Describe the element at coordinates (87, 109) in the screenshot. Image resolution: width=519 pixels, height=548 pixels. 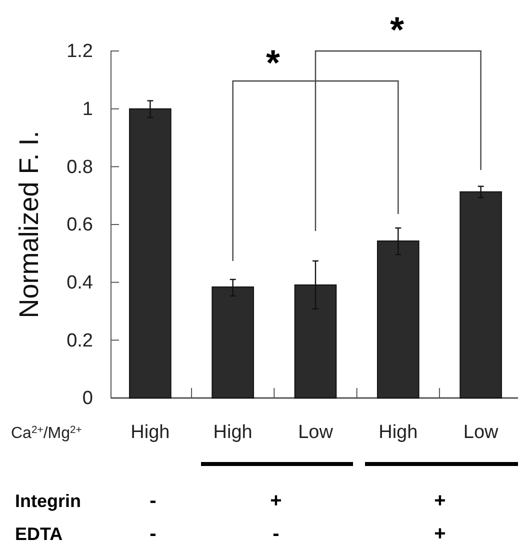
I see `y-tick-label: 1` at that location.